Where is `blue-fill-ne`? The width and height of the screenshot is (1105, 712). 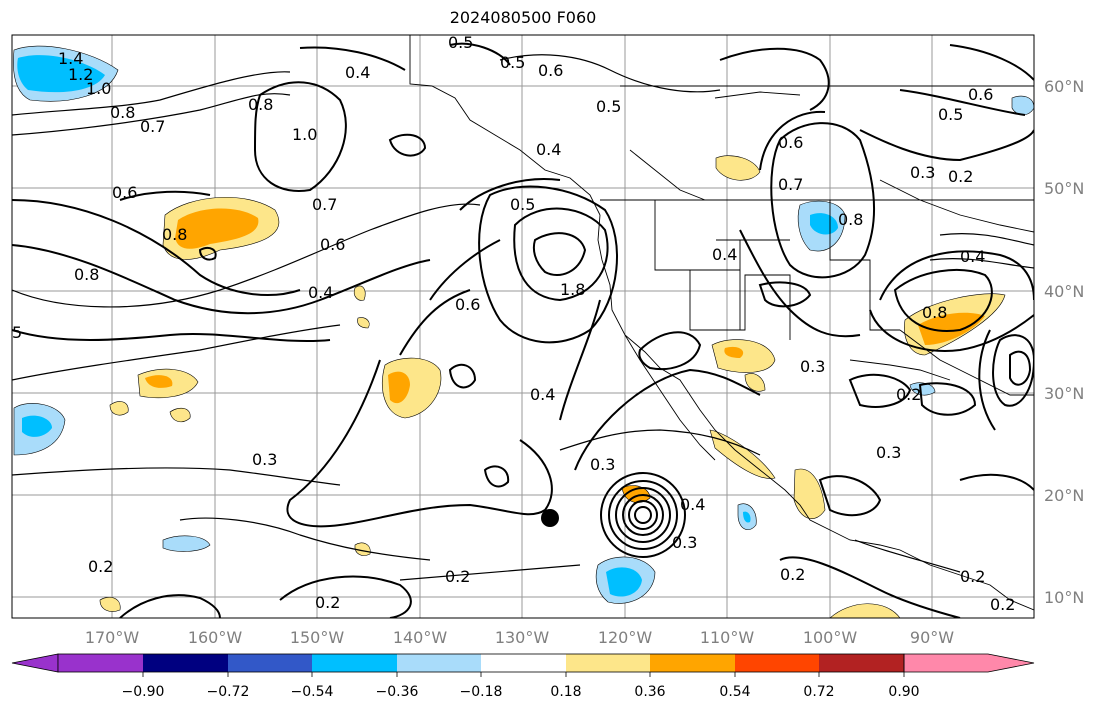
blue-fill-ne is located at coordinates (1022, 105).